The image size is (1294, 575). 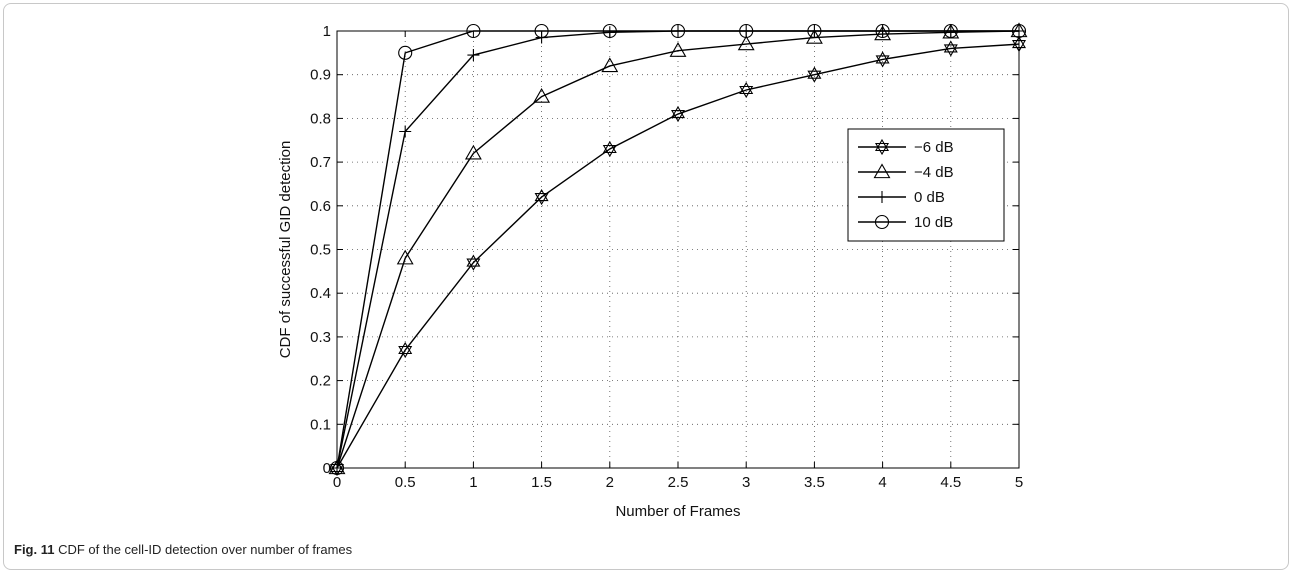 What do you see at coordinates (34, 549) in the screenshot?
I see `figure-caption-label: Fig. 11` at bounding box center [34, 549].